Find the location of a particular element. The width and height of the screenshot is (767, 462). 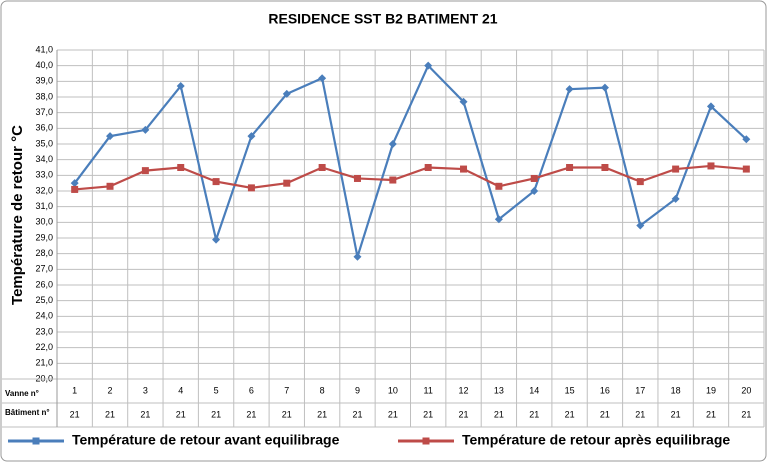

x-tick-label: 11 is located at coordinates (428, 390).